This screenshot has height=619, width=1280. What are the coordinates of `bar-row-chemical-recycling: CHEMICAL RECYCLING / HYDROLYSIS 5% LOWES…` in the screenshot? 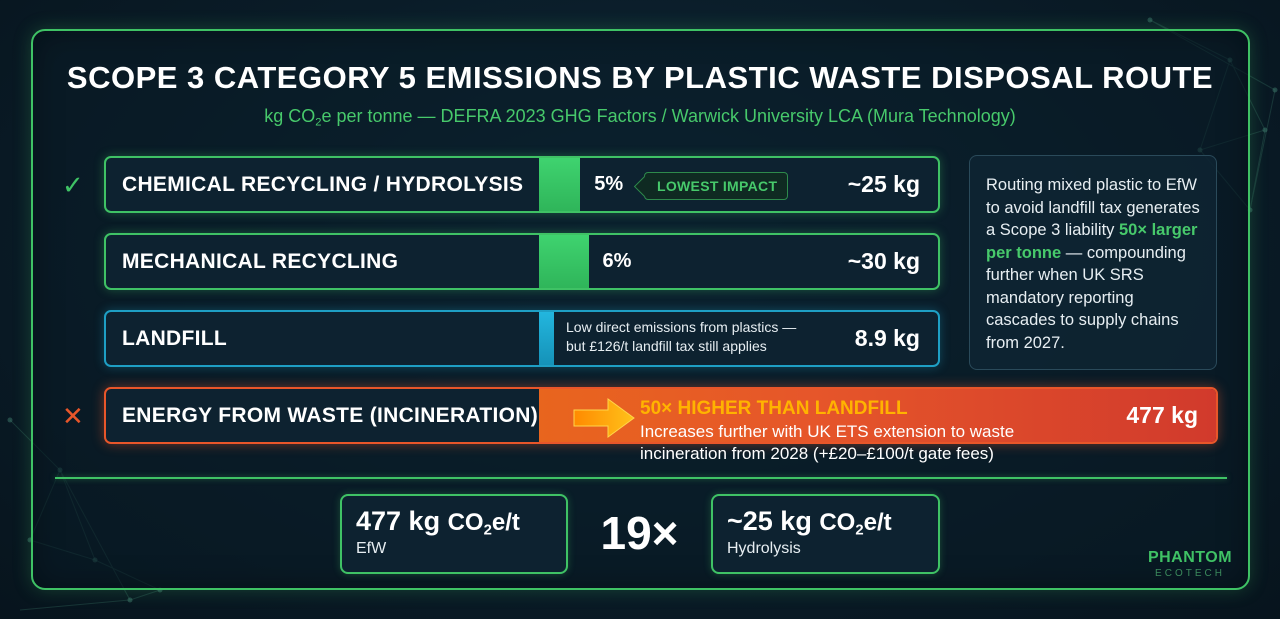 It's located at (522, 184).